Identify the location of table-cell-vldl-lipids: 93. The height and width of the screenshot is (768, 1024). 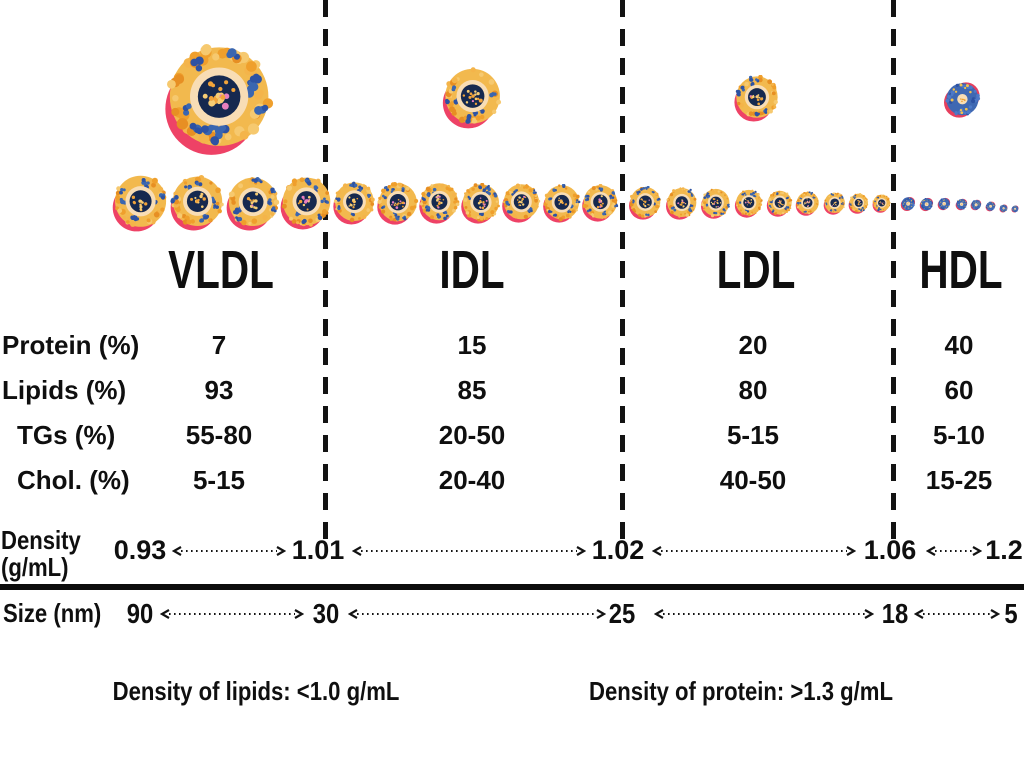
(219, 390).